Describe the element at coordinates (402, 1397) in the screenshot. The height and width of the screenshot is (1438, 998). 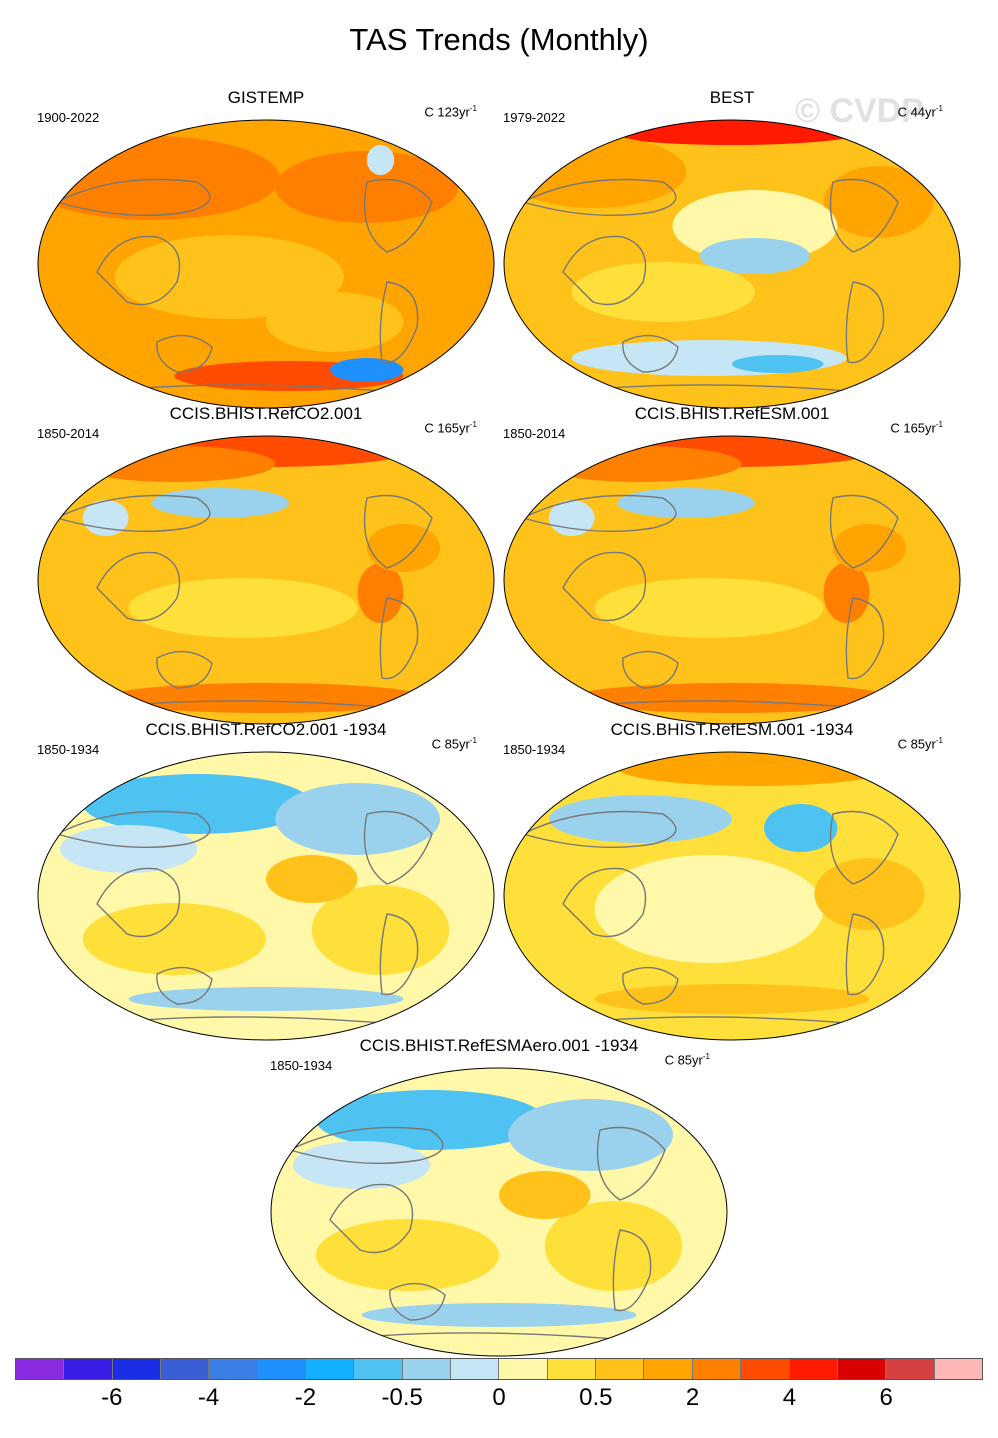
I see `colorbar-tick-label: -0.5` at that location.